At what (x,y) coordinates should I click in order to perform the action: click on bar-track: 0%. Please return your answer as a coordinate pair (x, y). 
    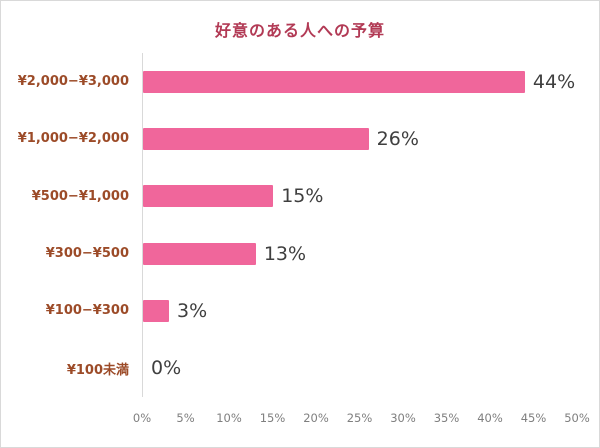
    Looking at the image, I should click on (359, 368).